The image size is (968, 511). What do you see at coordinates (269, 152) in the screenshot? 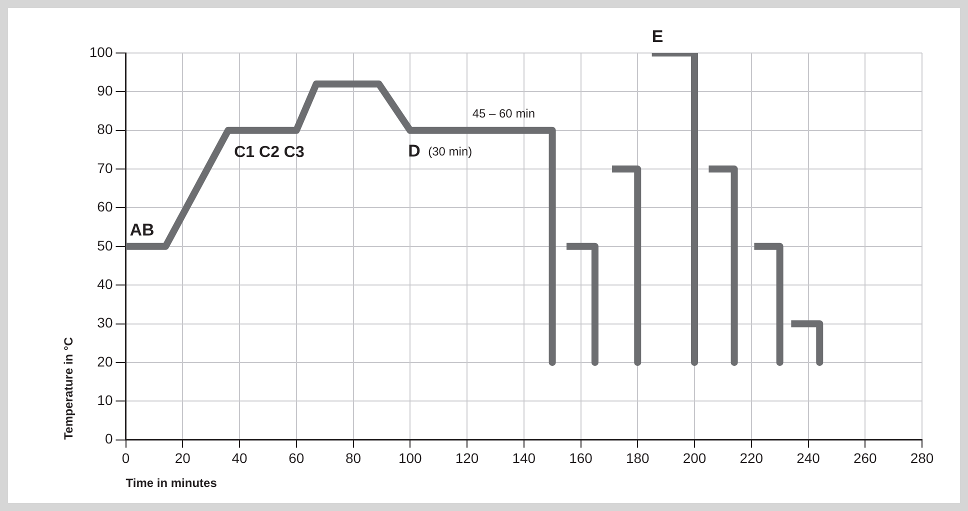
I see `annotation: C1 C2 C3` at bounding box center [269, 152].